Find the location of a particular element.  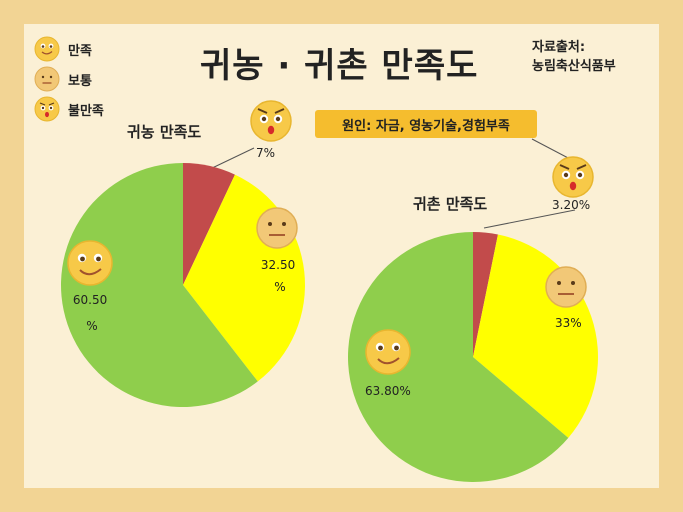

legend-item-neutral: 보통 is located at coordinates (63, 79).